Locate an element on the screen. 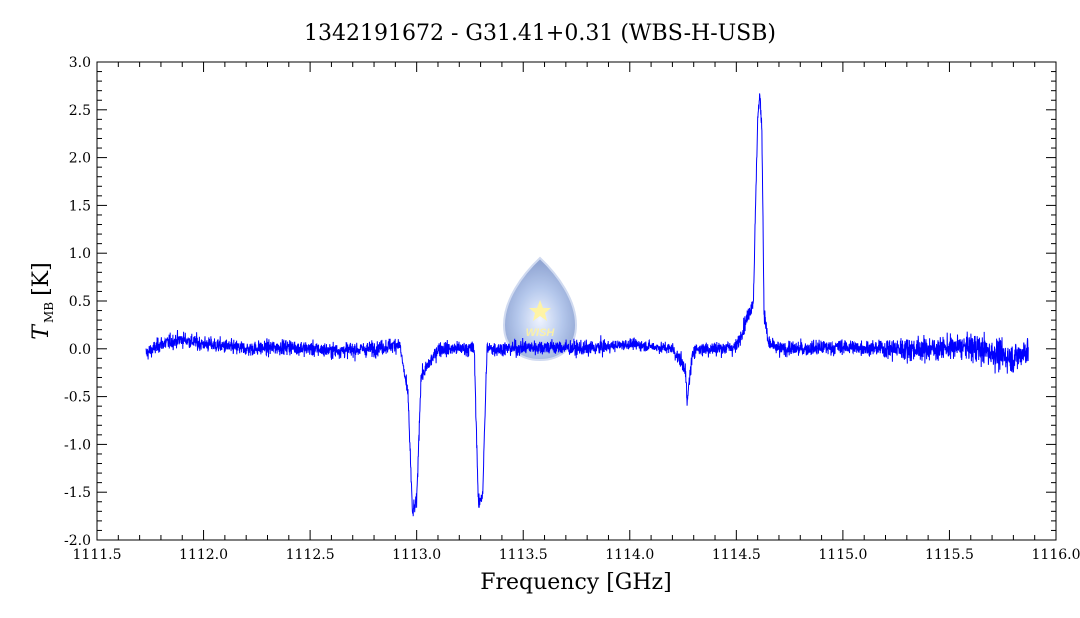  y-tick-labels: -2.0 -1.5 -1.0 -0.5 0.0 0.5 1.0 1.5 2.0 2.5 3.0 is located at coordinates (77, 302).